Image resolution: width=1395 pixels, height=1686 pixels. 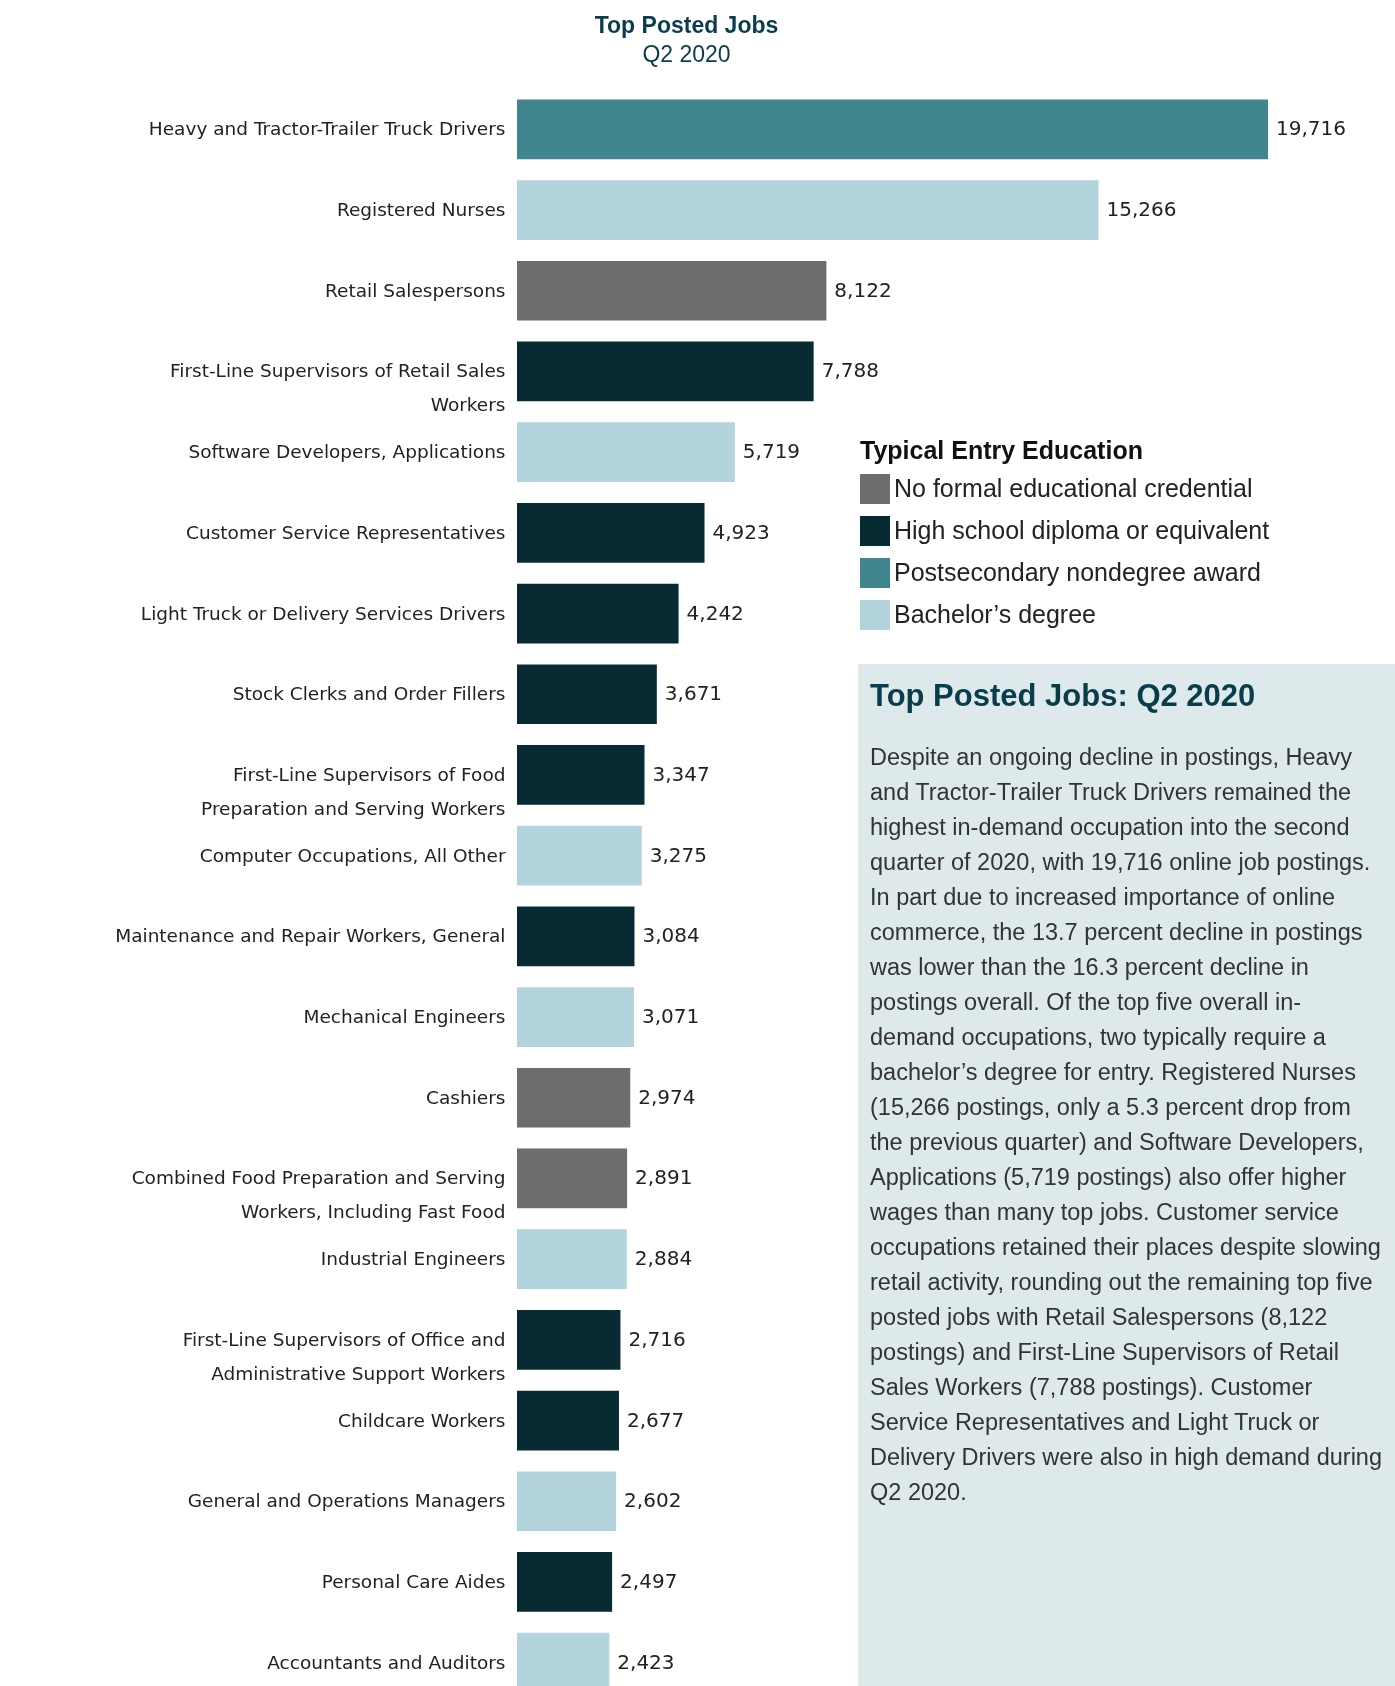 What do you see at coordinates (346, 532) in the screenshot?
I see `y-tick-label: Customer Service Representatives` at bounding box center [346, 532].